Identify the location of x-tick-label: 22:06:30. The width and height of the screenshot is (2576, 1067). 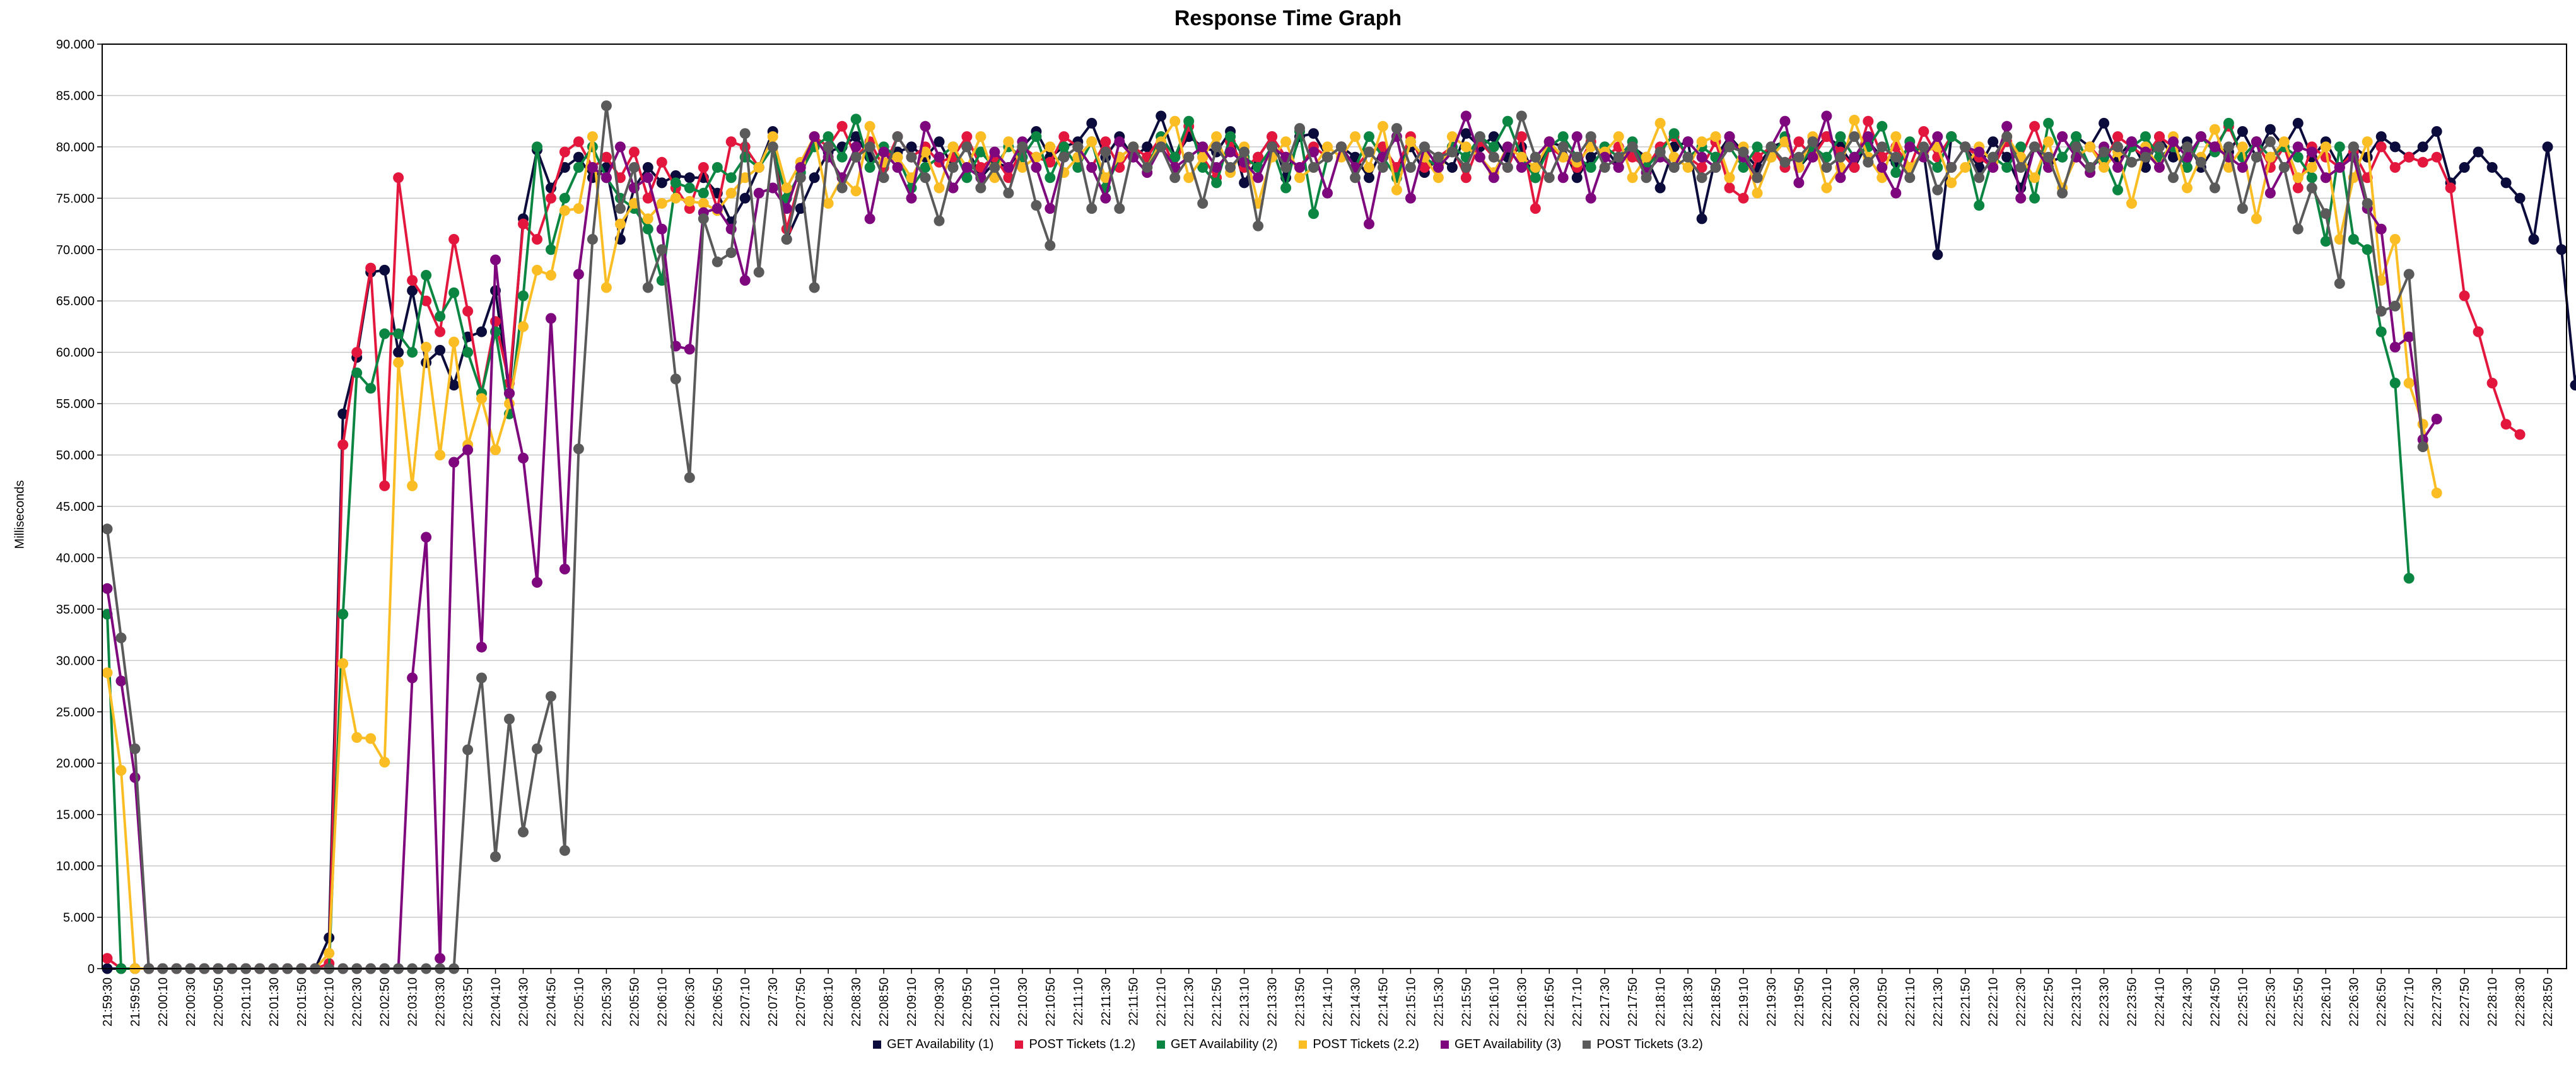
(690, 1002).